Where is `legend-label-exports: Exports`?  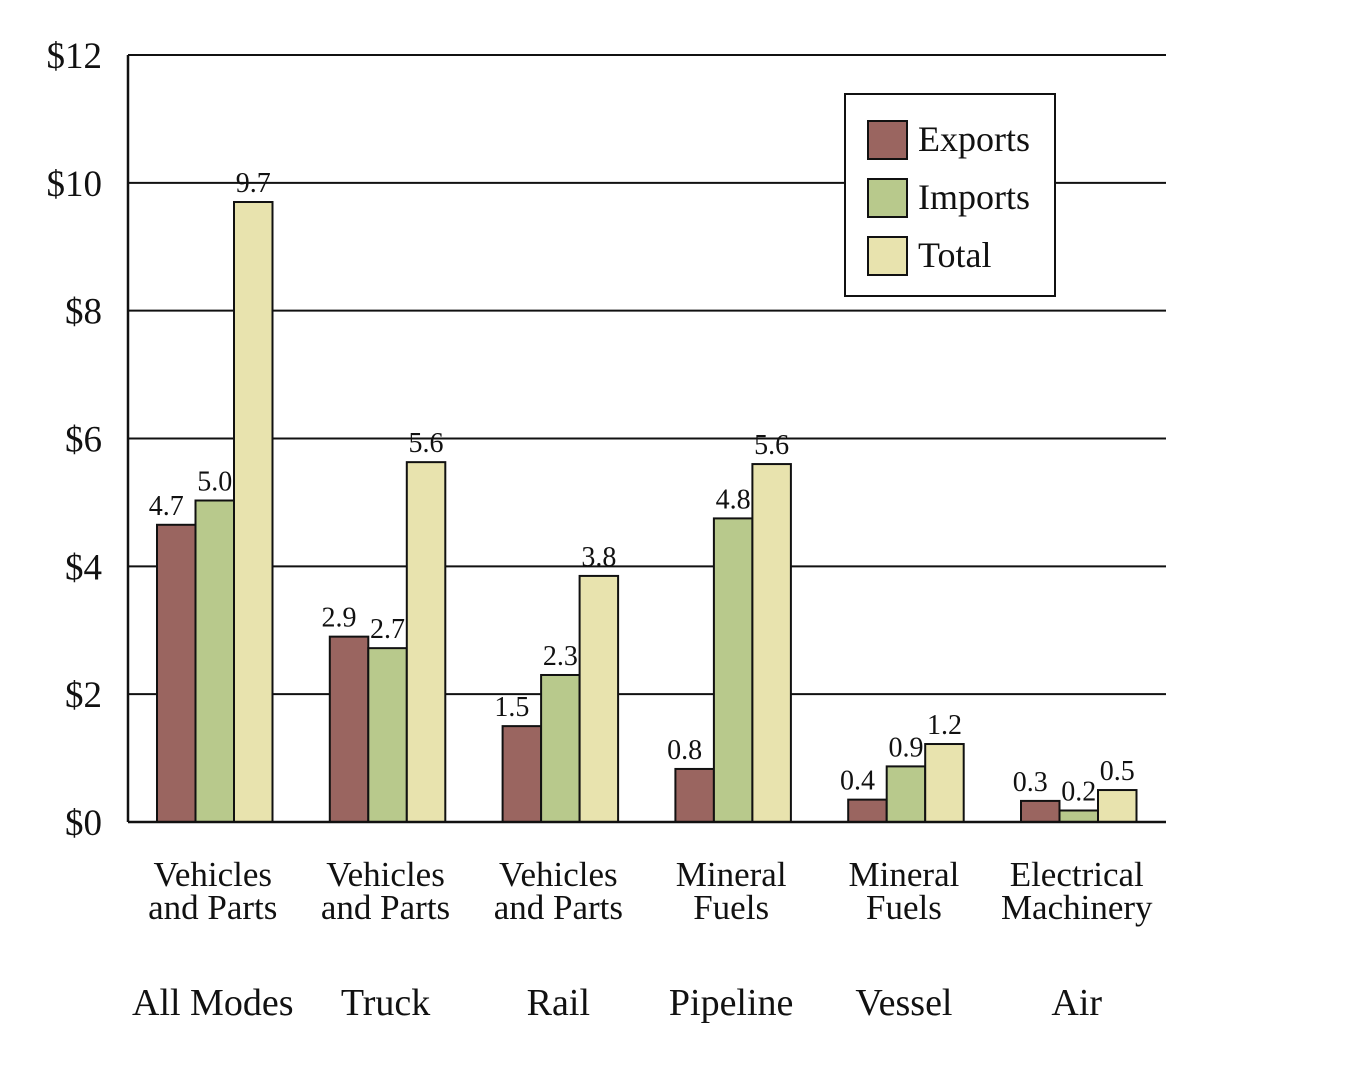
legend-label-exports: Exports is located at coordinates (974, 139).